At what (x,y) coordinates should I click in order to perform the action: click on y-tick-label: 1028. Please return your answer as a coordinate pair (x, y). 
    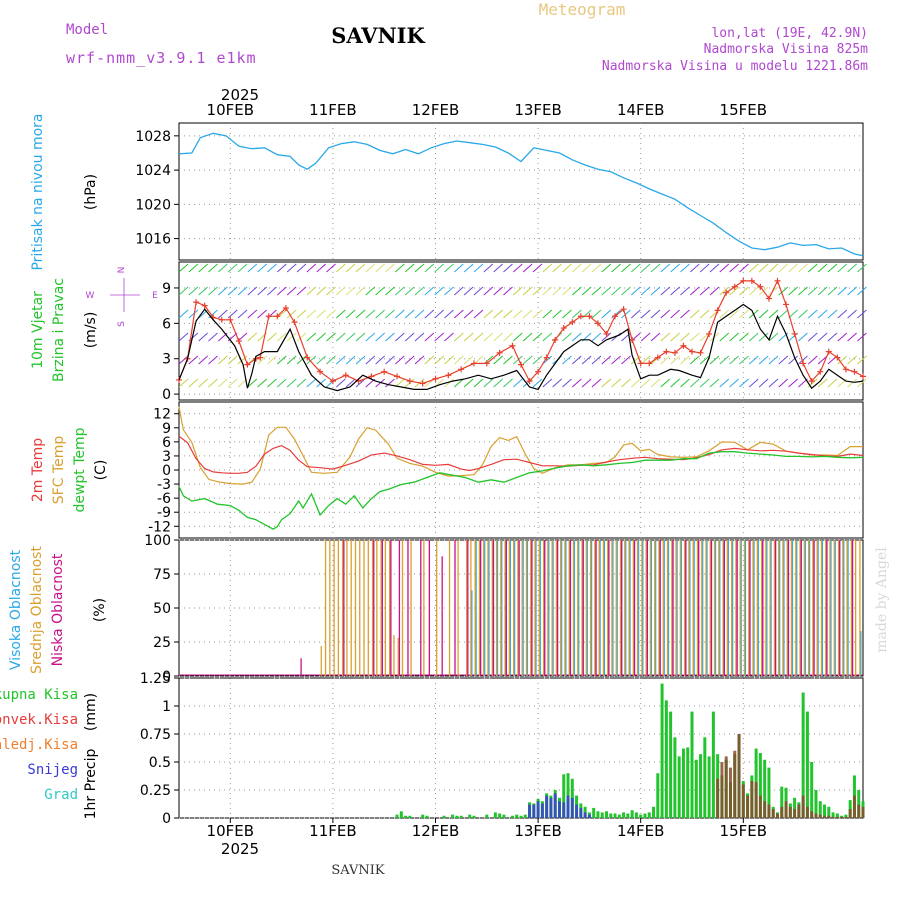
    Looking at the image, I should click on (153, 137).